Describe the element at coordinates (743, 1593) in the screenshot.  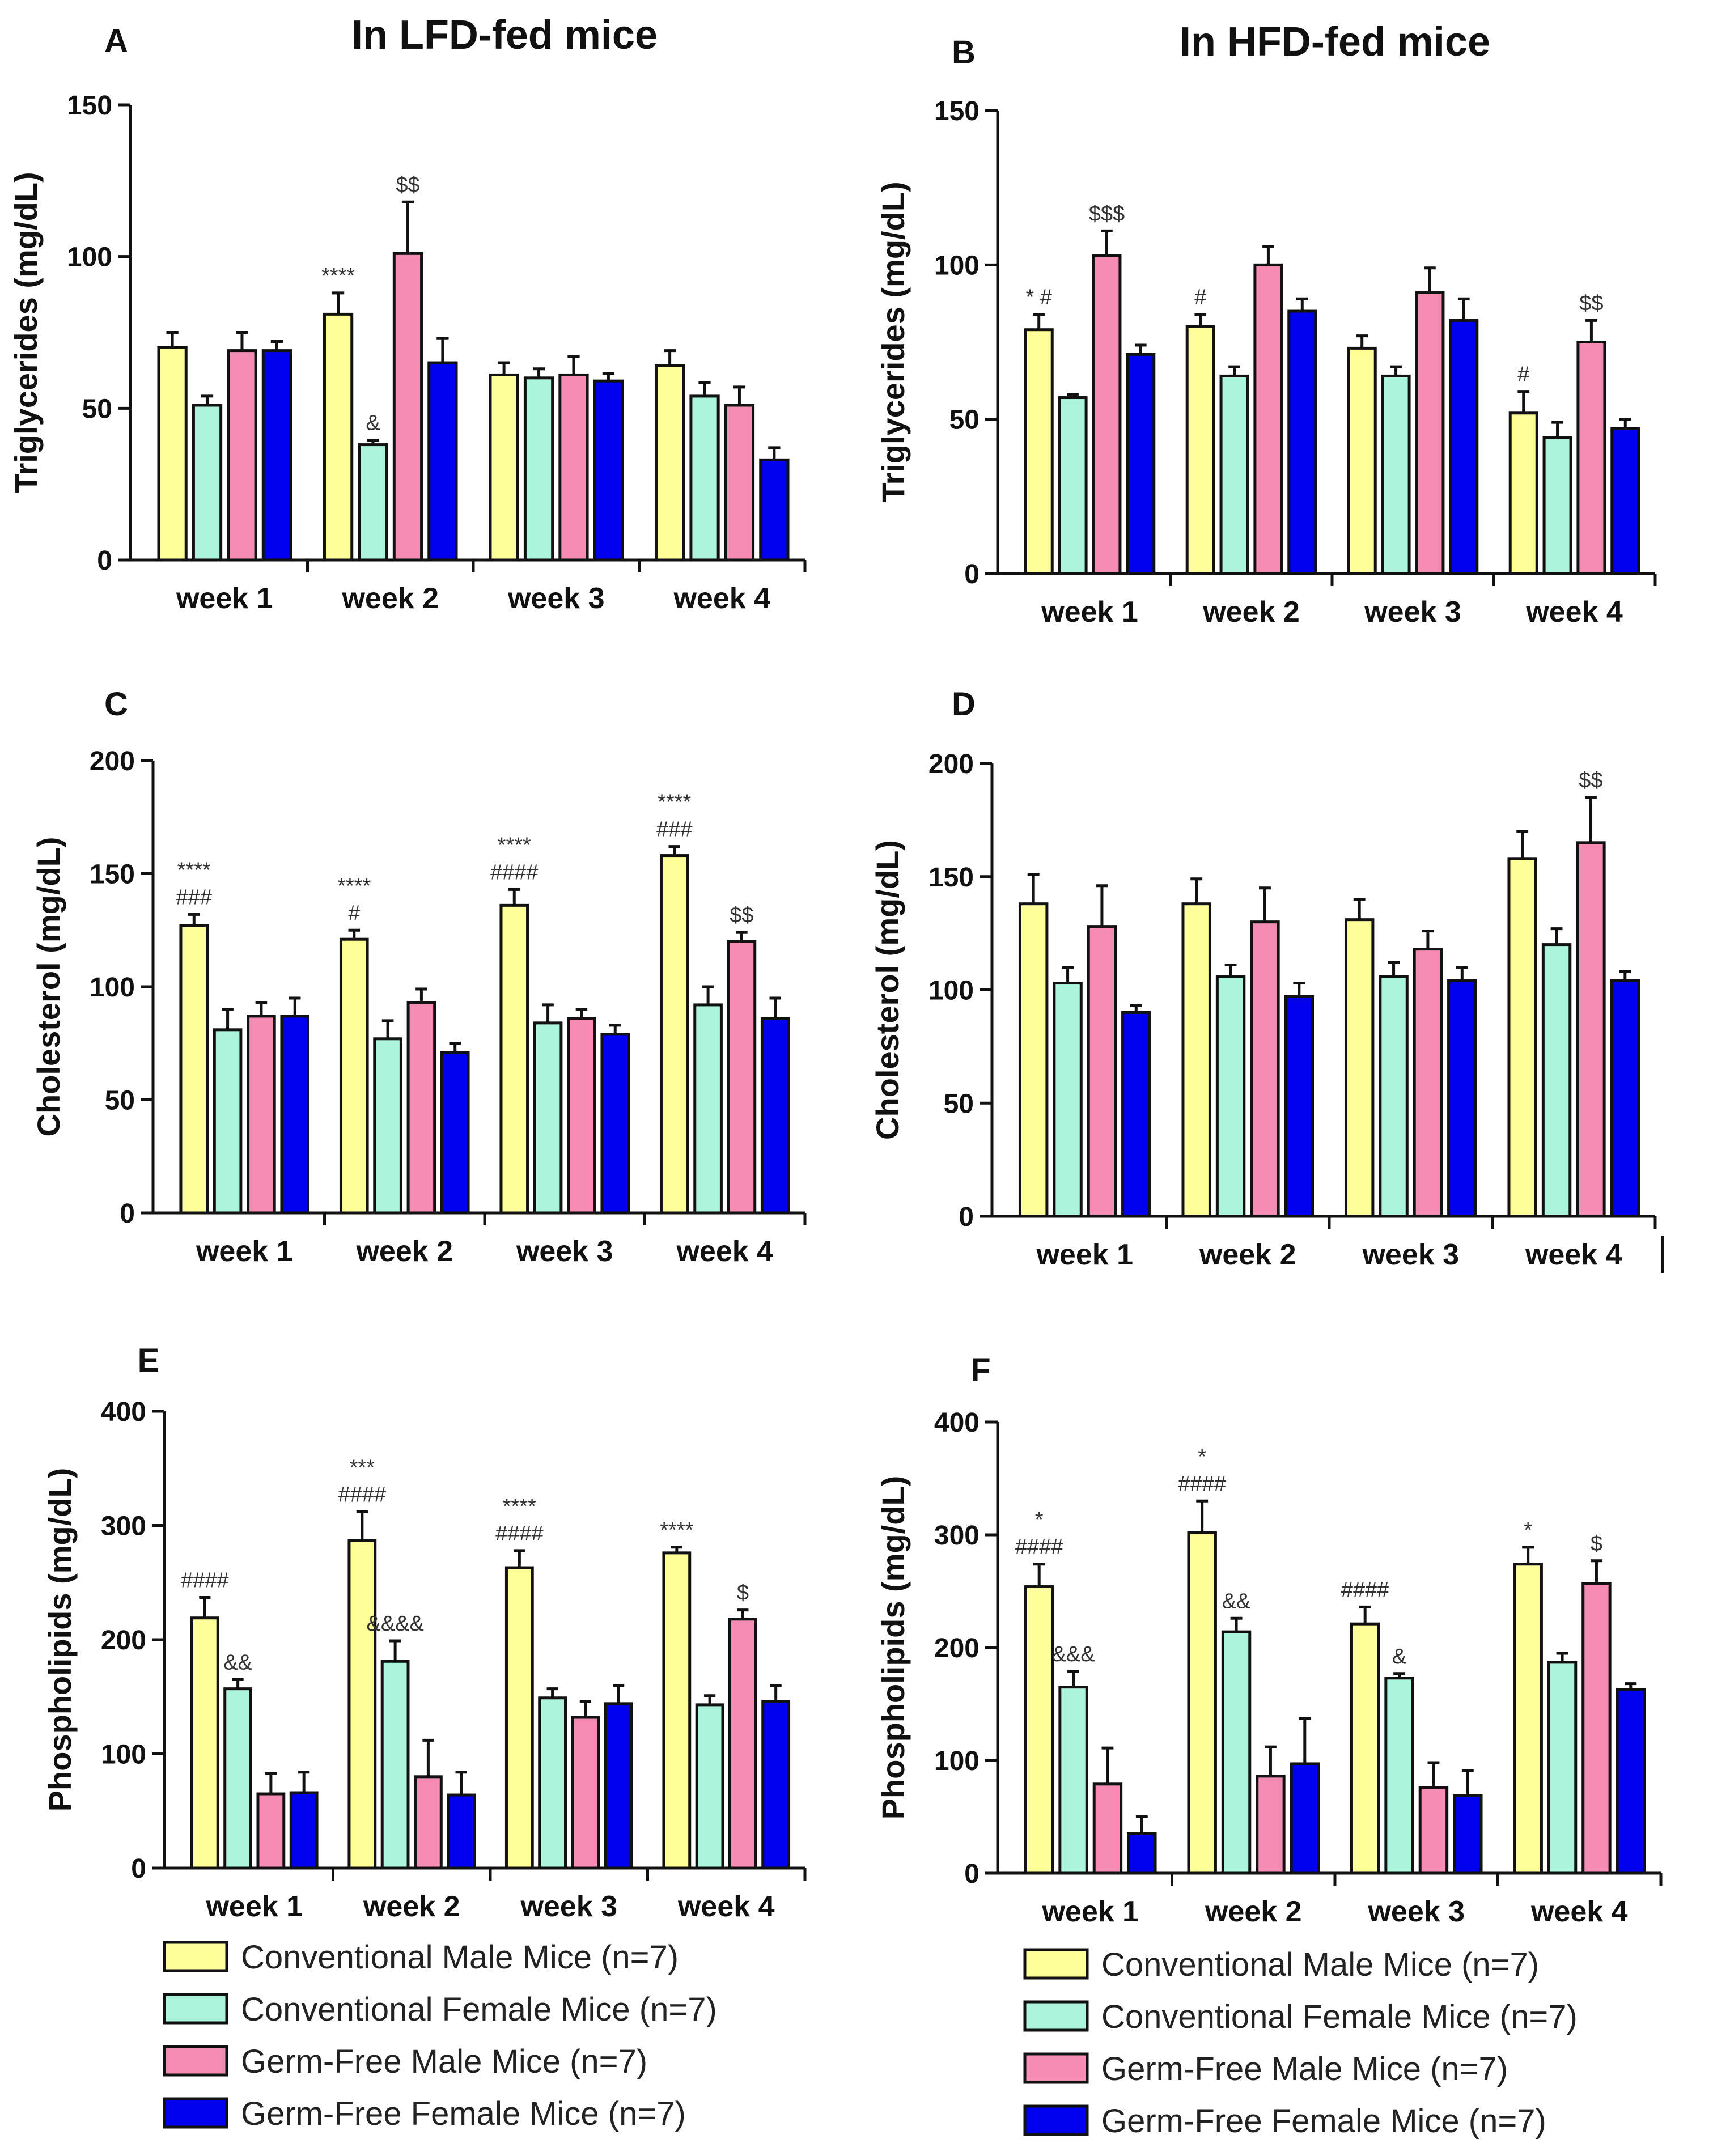
I see `significance-label: $` at that location.